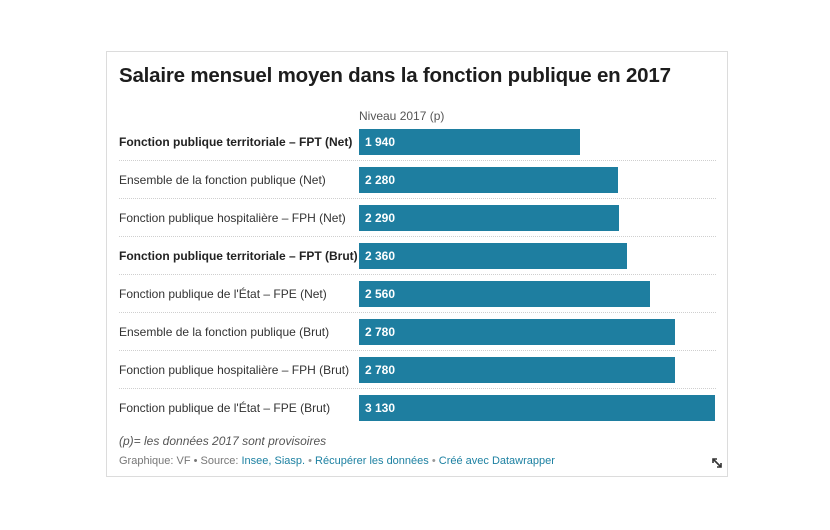 Image resolution: width=830 pixels, height=530 pixels. Describe the element at coordinates (380, 218) in the screenshot. I see `value-label: 2 290` at that location.